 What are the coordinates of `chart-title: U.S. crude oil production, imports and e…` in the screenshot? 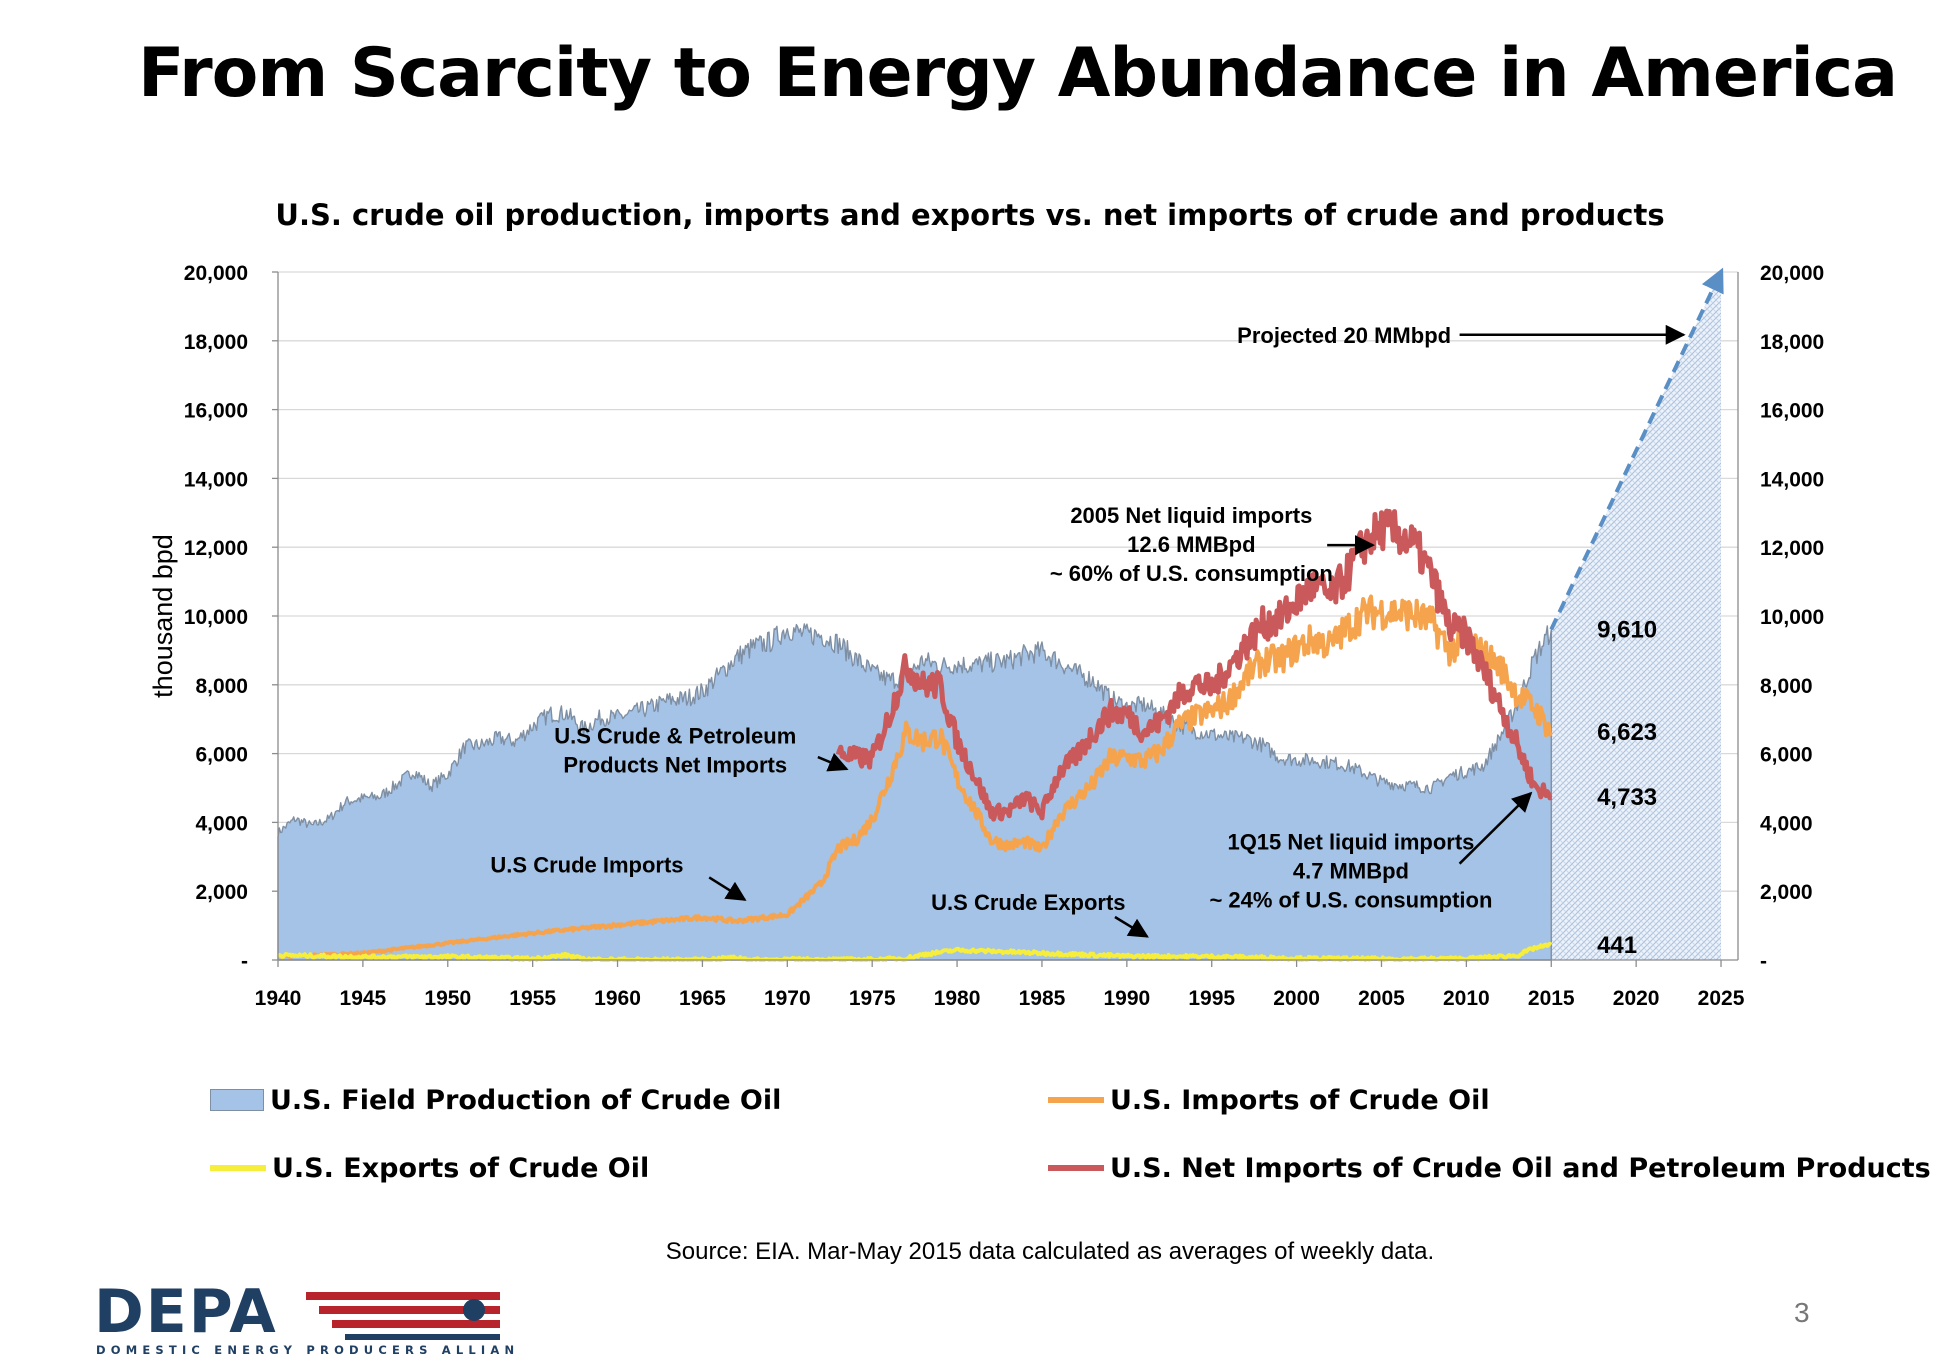 It's located at (970, 215).